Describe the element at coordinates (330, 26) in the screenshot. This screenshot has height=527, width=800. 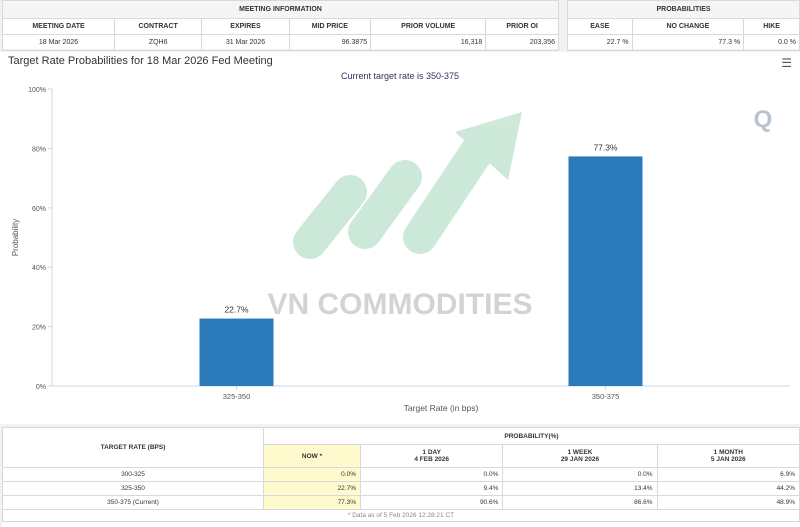
I see `header-mid-price: MID PRICE` at that location.